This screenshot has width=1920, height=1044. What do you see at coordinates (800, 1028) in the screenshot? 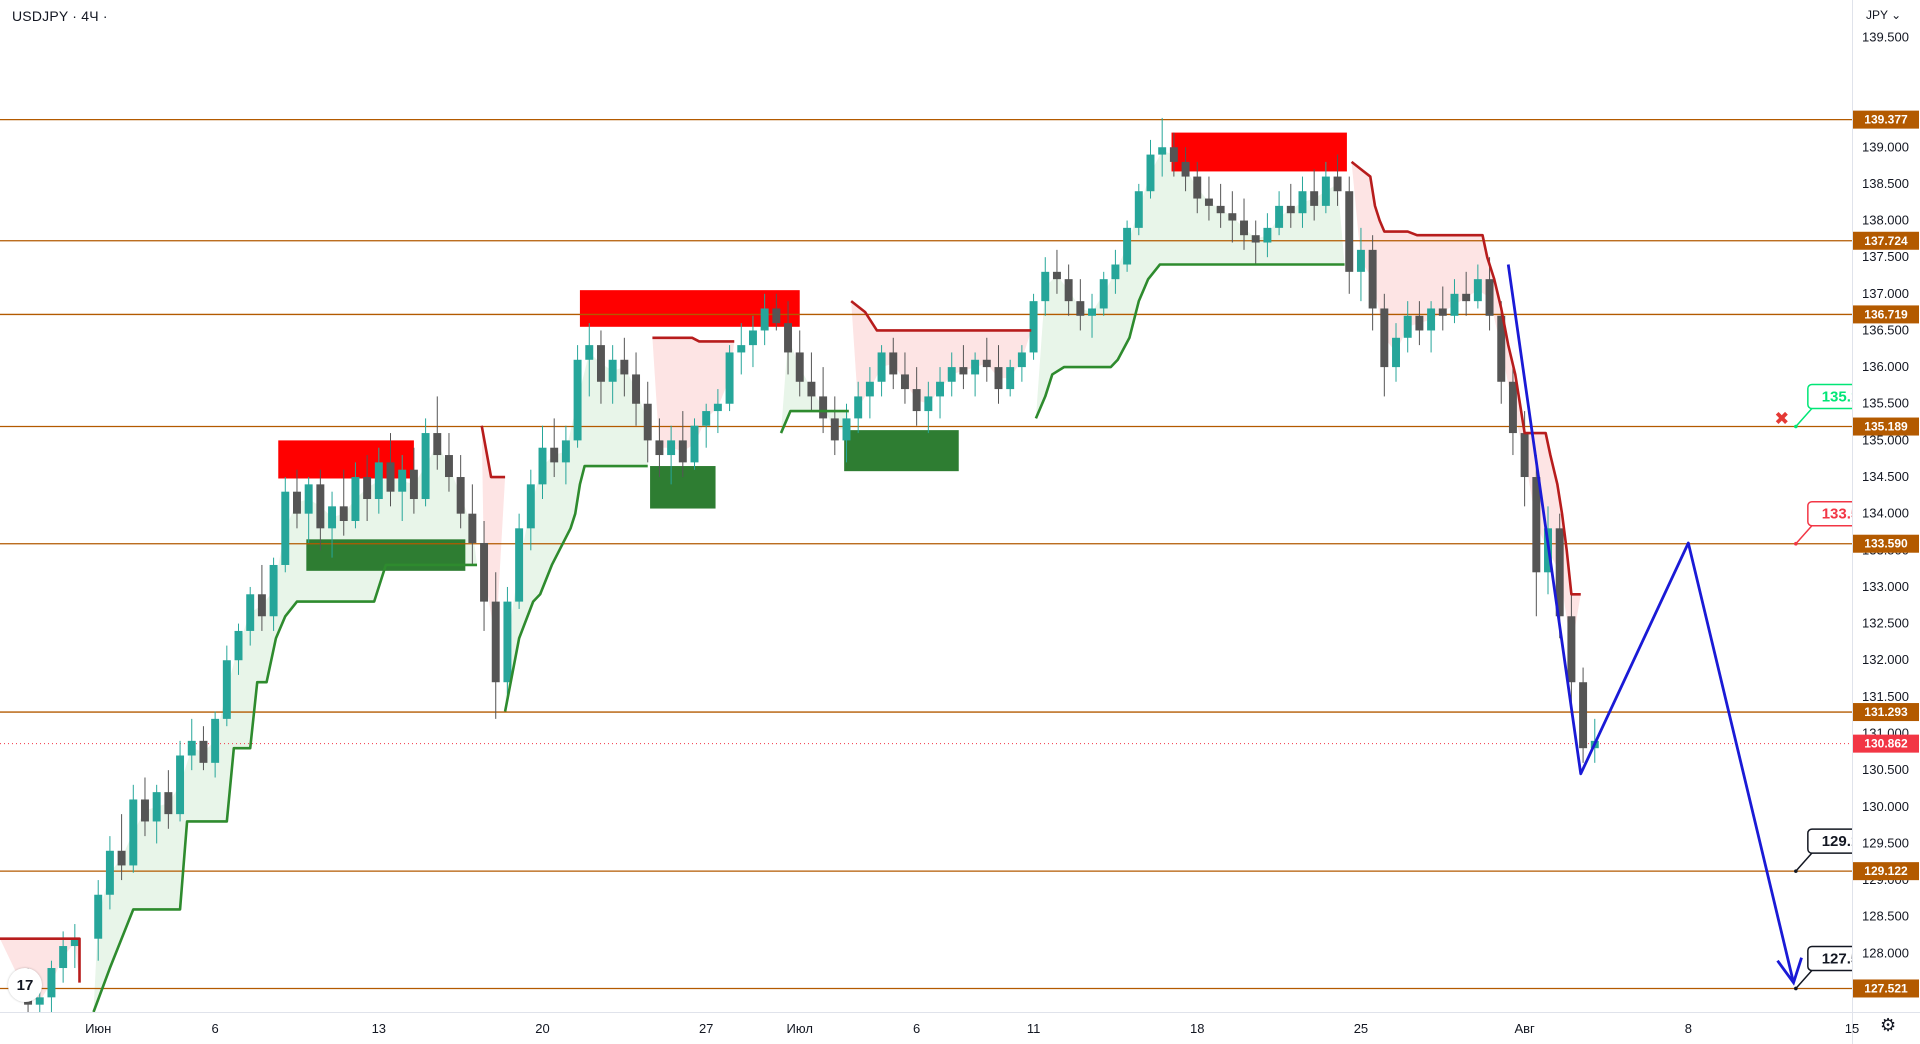
I see `x-tick-label-5: Июл` at bounding box center [800, 1028].